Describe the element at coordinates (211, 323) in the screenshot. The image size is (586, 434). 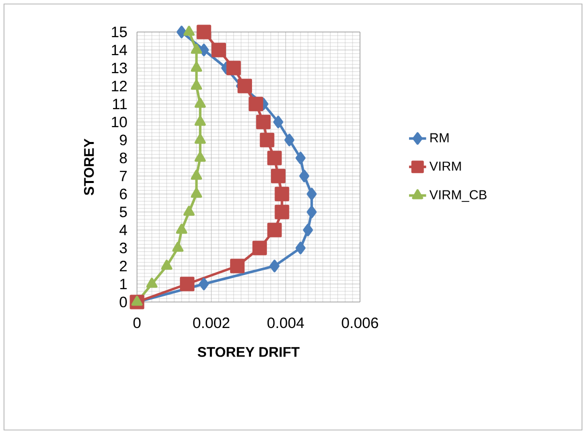
I see `x-tick-label: 0.002` at that location.